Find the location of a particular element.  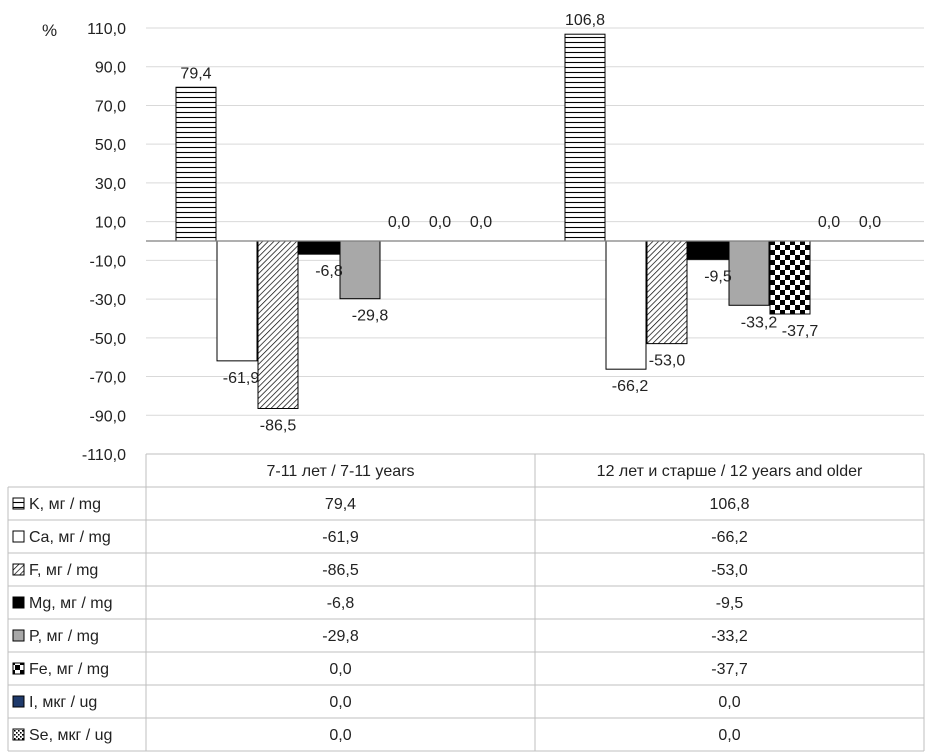

legend-label: Ca, мг / mg is located at coordinates (70, 537).